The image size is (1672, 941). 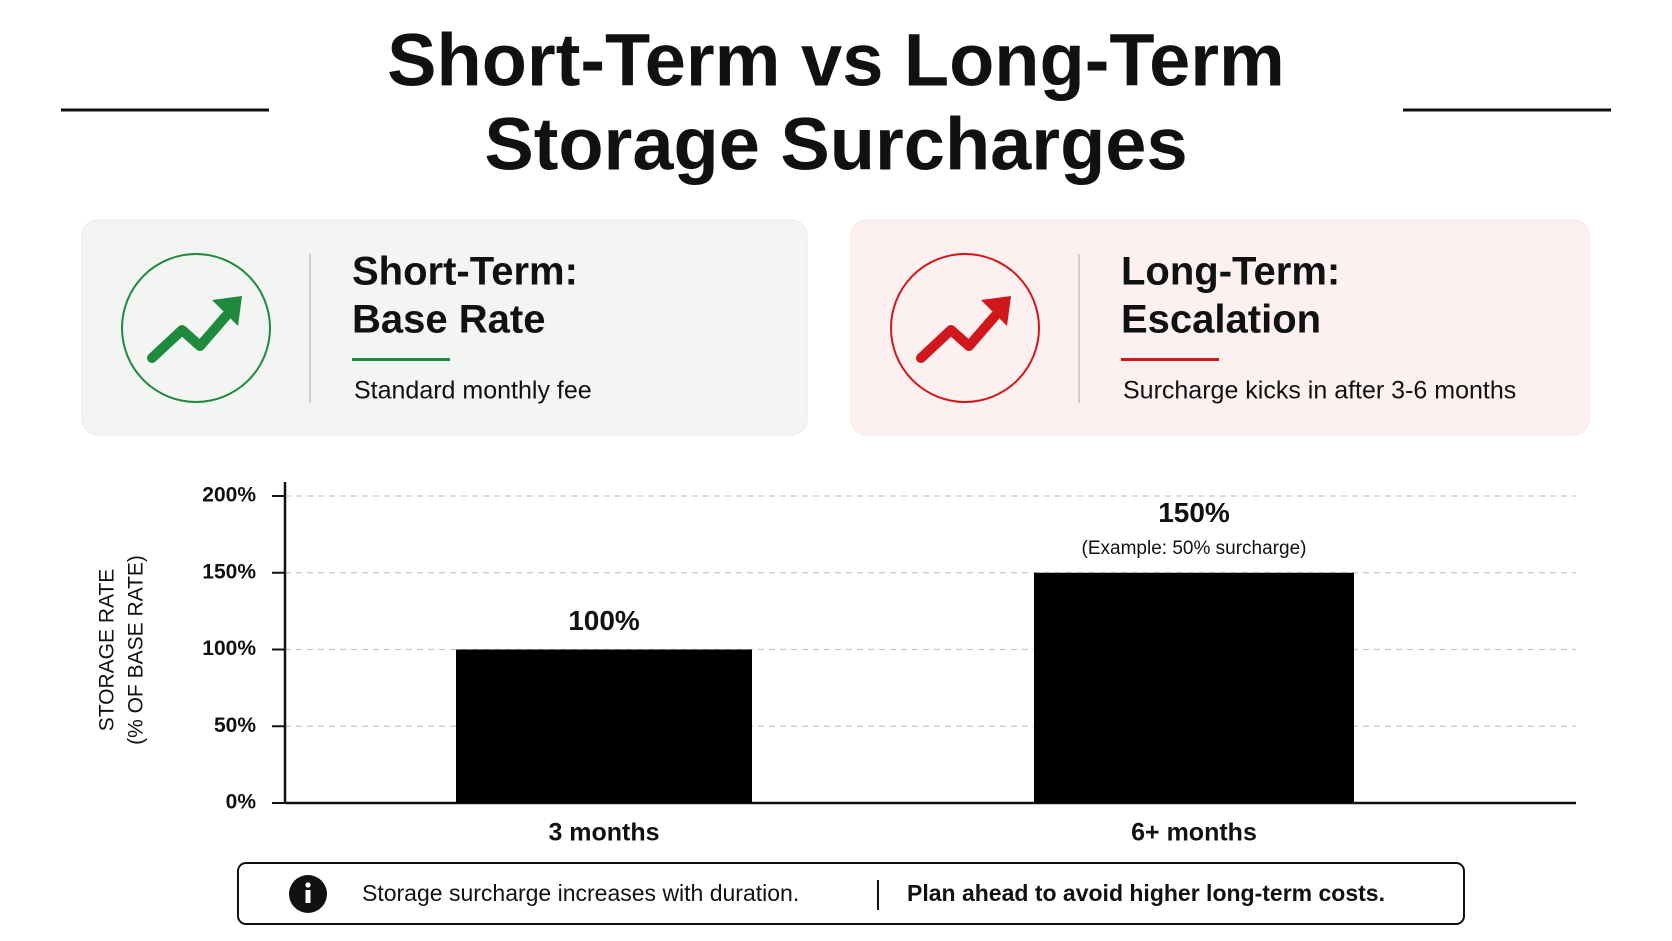 I want to click on info-icon-bar, so click(x=308, y=896).